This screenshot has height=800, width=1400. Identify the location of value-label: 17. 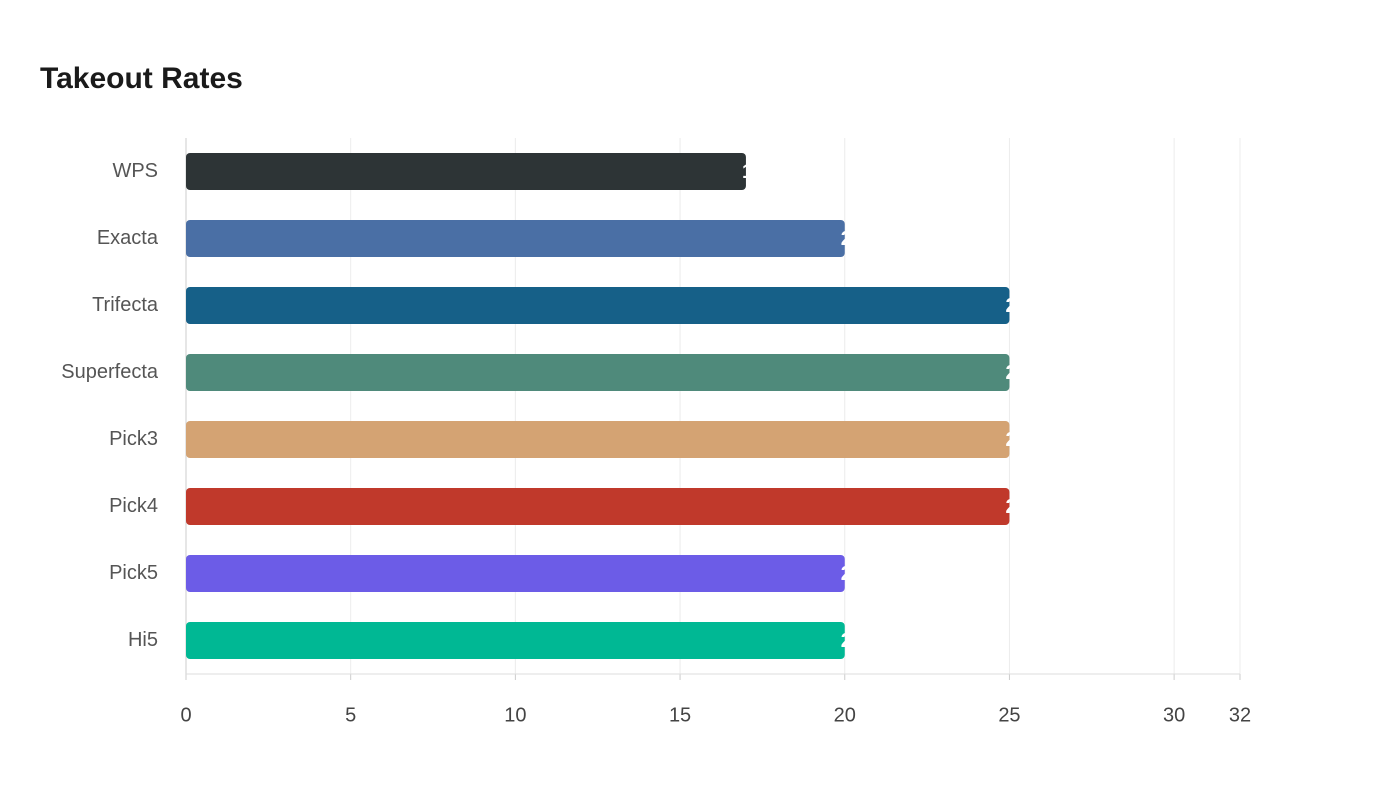
(753, 172).